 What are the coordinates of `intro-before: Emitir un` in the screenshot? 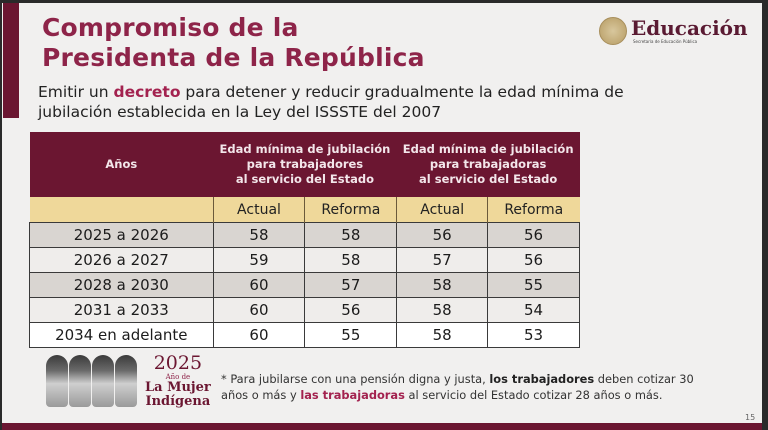 It's located at (76, 92).